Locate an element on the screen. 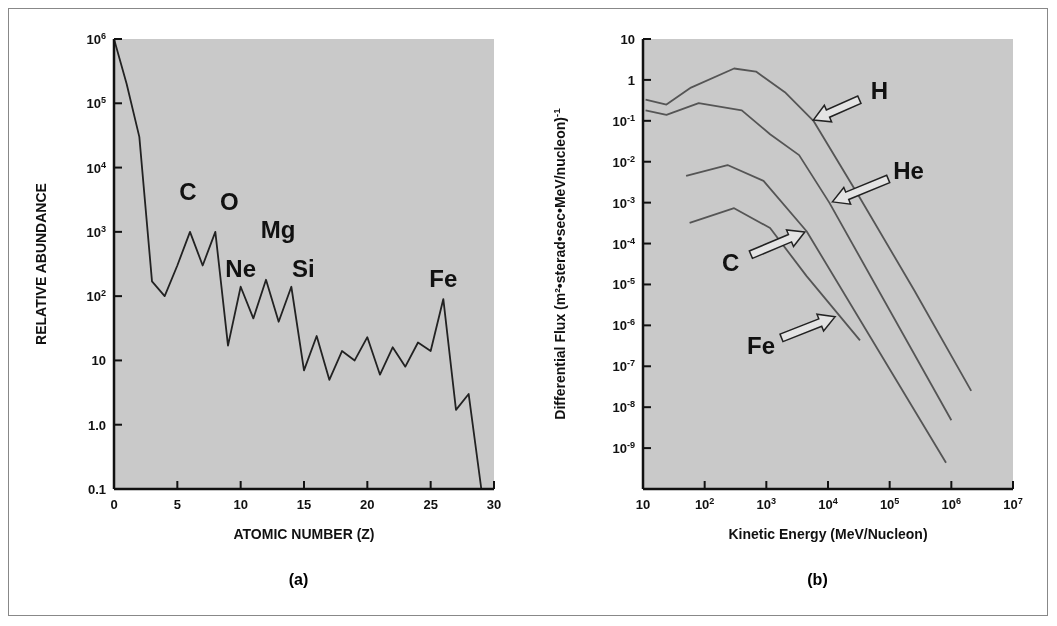 The image size is (1057, 626). y-tick-label: 1 is located at coordinates (631, 80).